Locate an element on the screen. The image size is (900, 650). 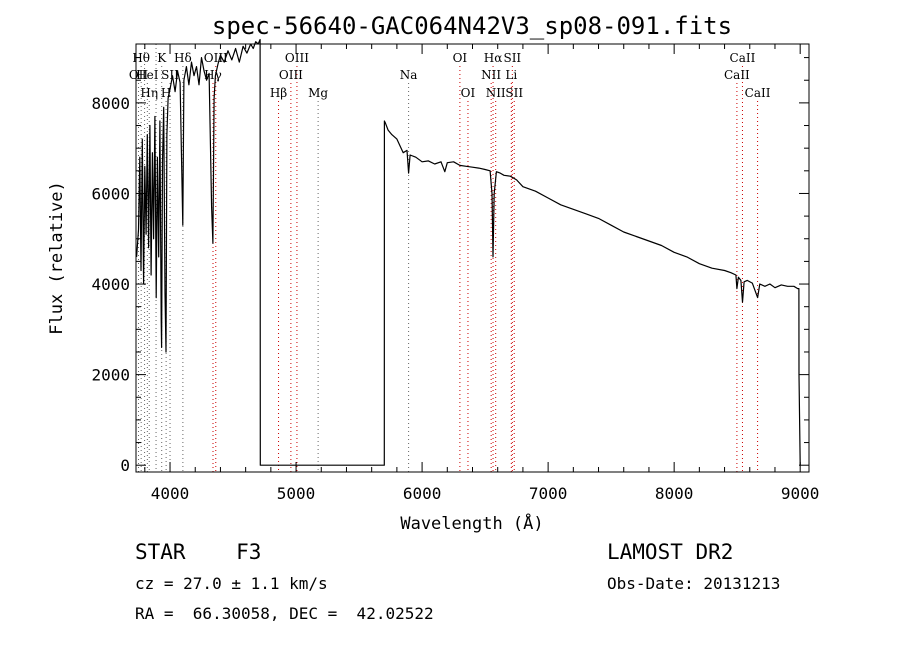
y-tick-label: 2000 is located at coordinates (110, 375).